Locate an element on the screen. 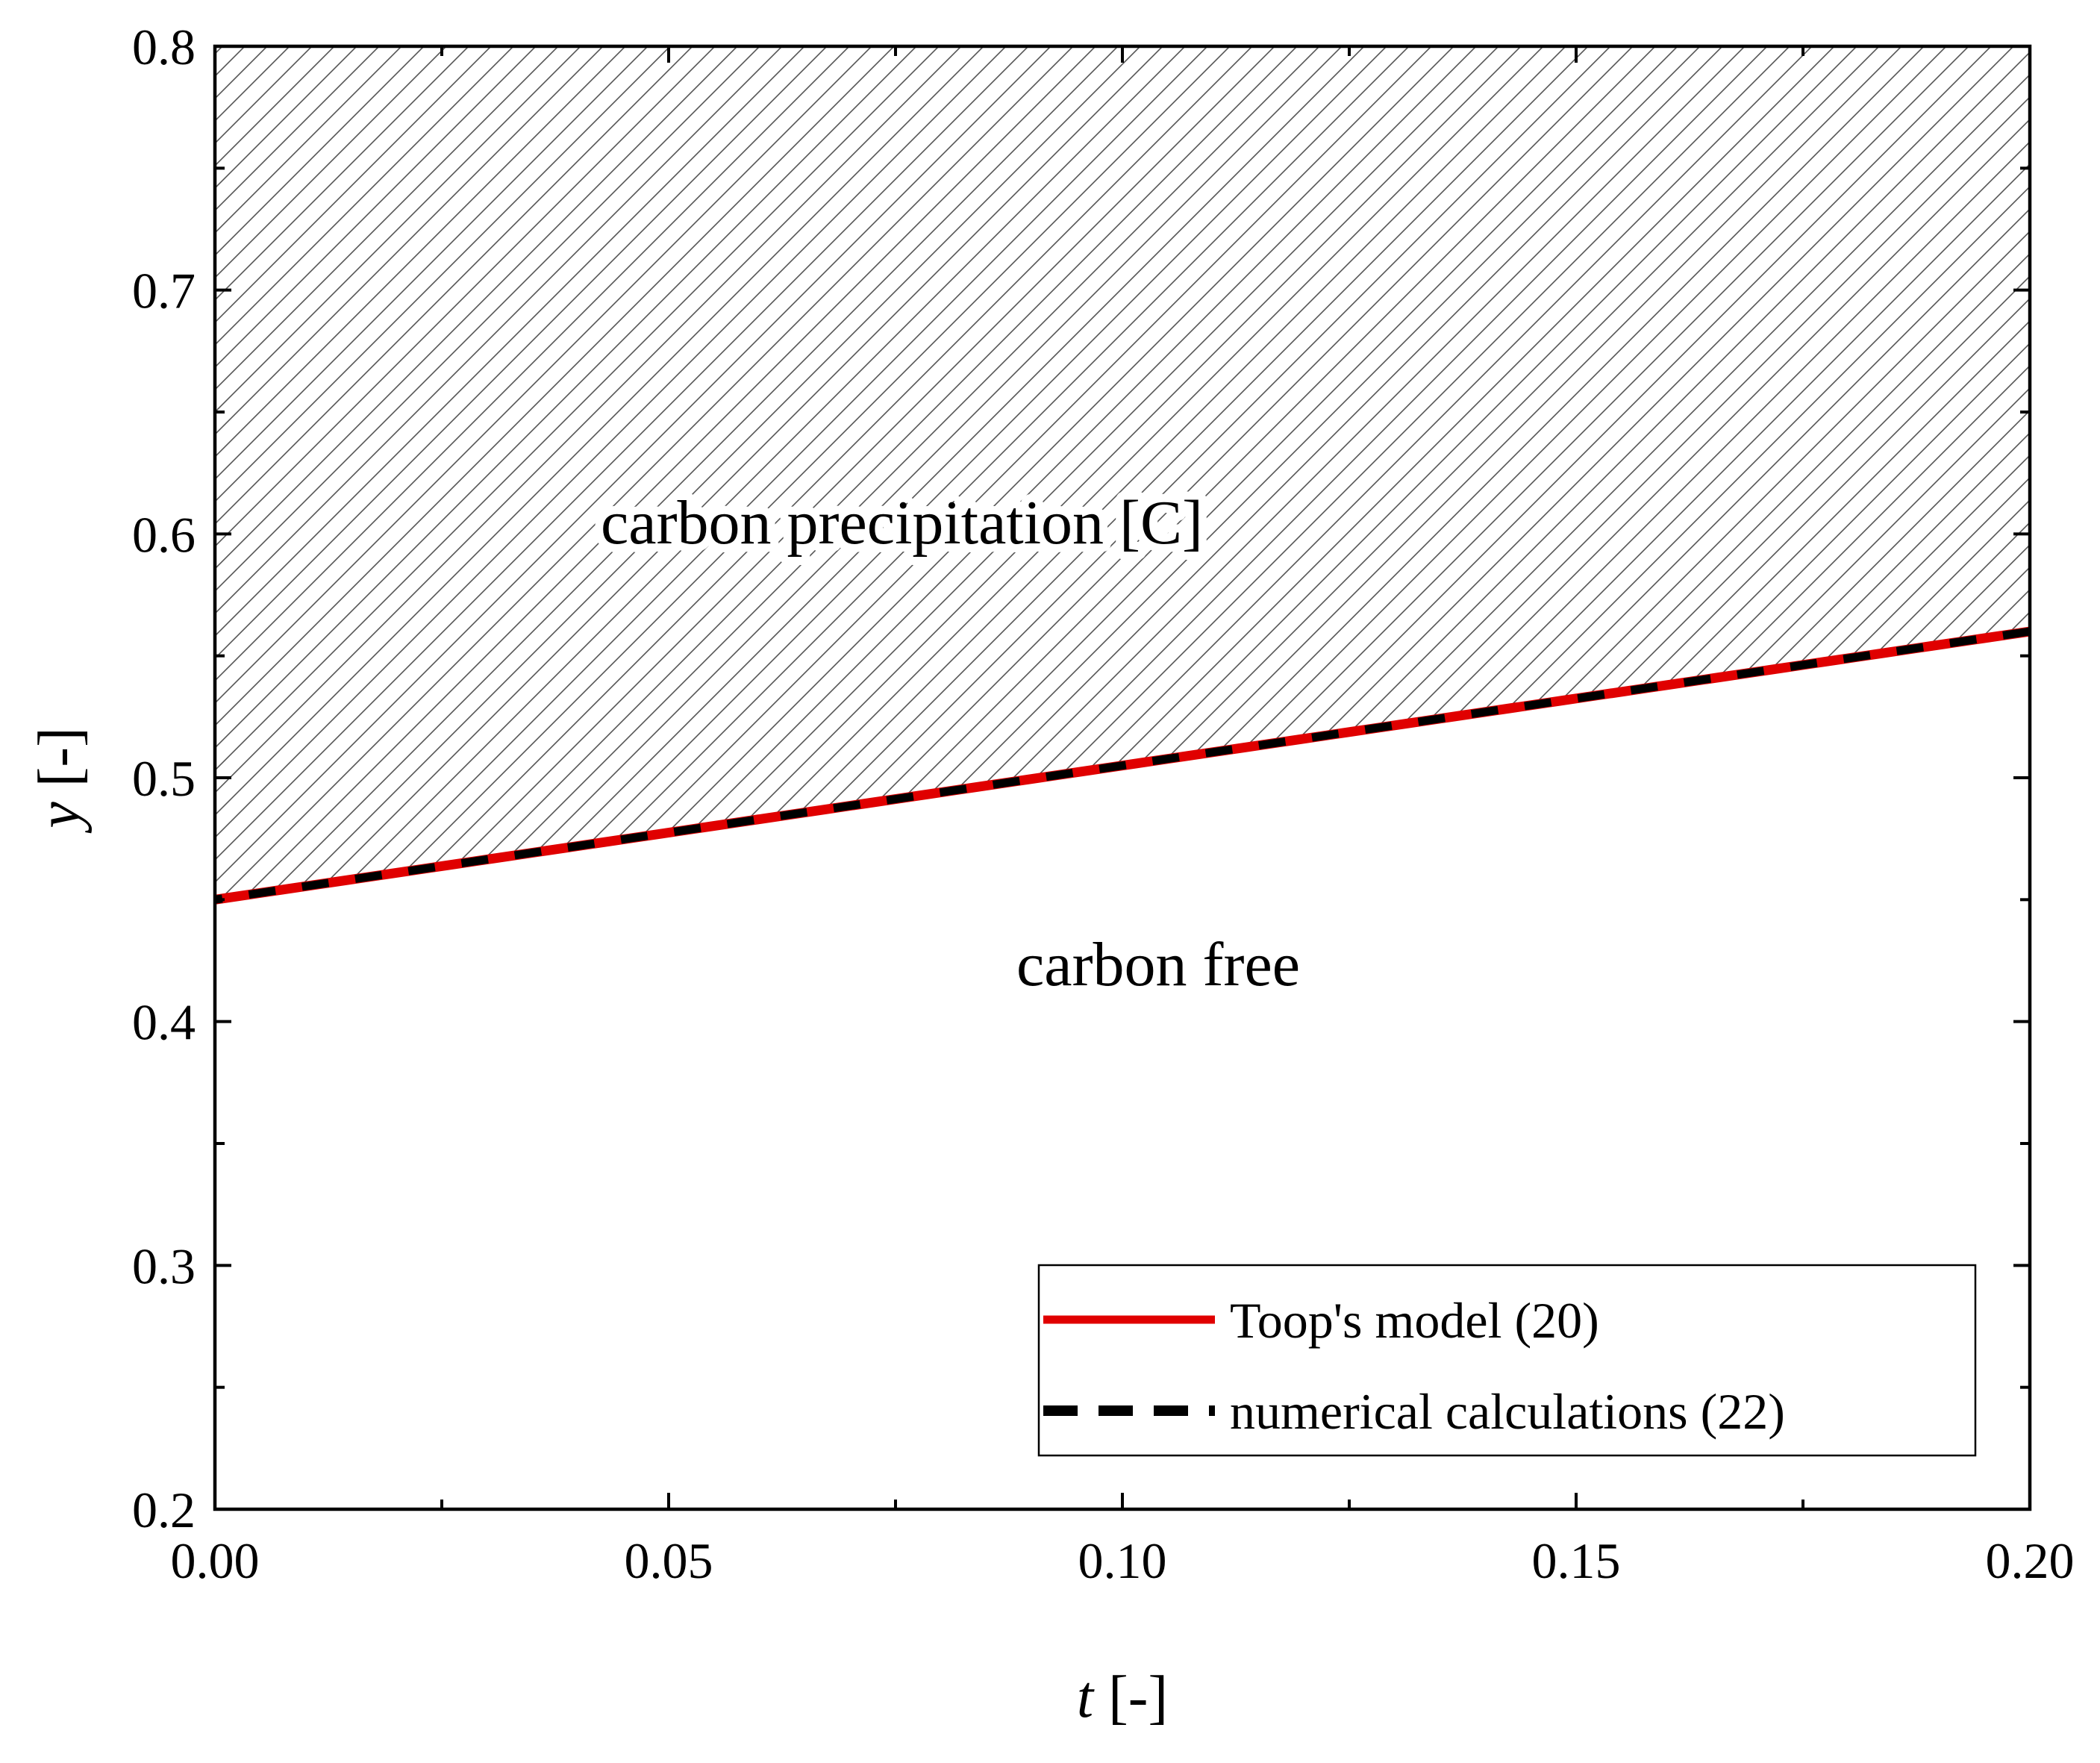 This screenshot has height=1763, width=2100. y-axis-label: y [-] is located at coordinates (60, 780).